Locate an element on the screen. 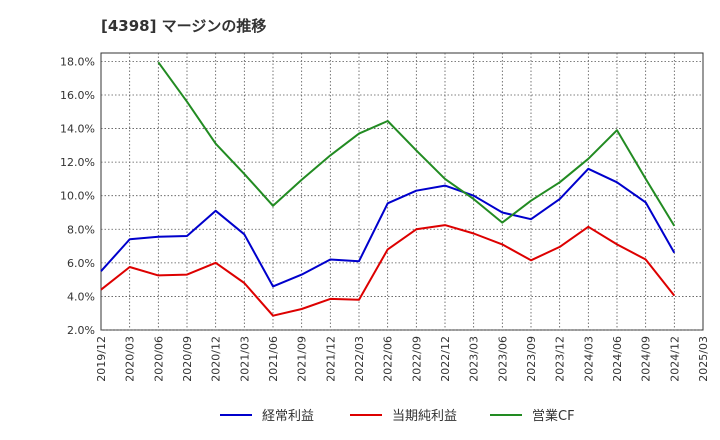  x-tick-label: 2024/03 is located at coordinates (588, 359).